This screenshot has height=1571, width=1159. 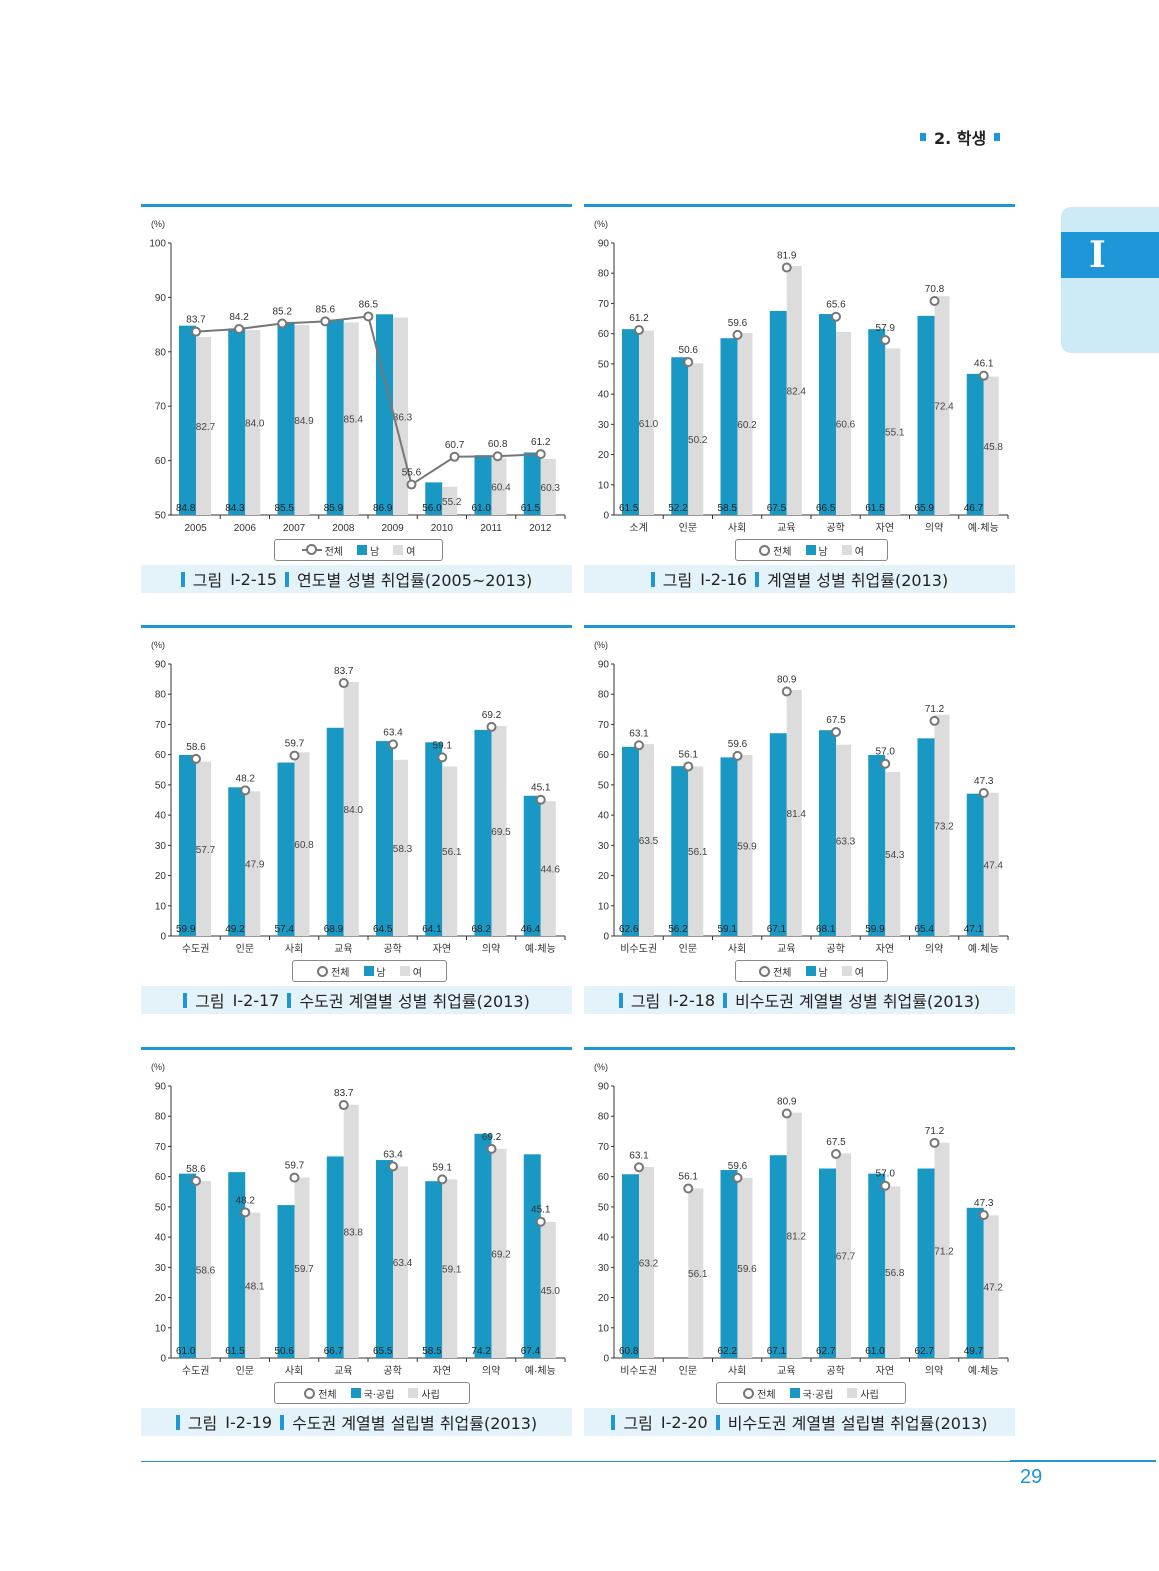 I want to click on primary-value-label: 85.9, so click(x=334, y=508).